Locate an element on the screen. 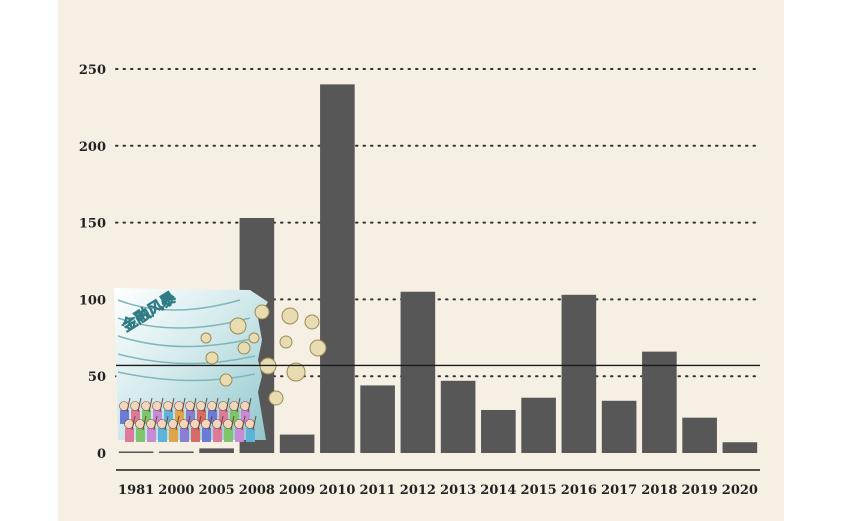 This screenshot has height=521, width=843. bar-2016 is located at coordinates (579, 373).